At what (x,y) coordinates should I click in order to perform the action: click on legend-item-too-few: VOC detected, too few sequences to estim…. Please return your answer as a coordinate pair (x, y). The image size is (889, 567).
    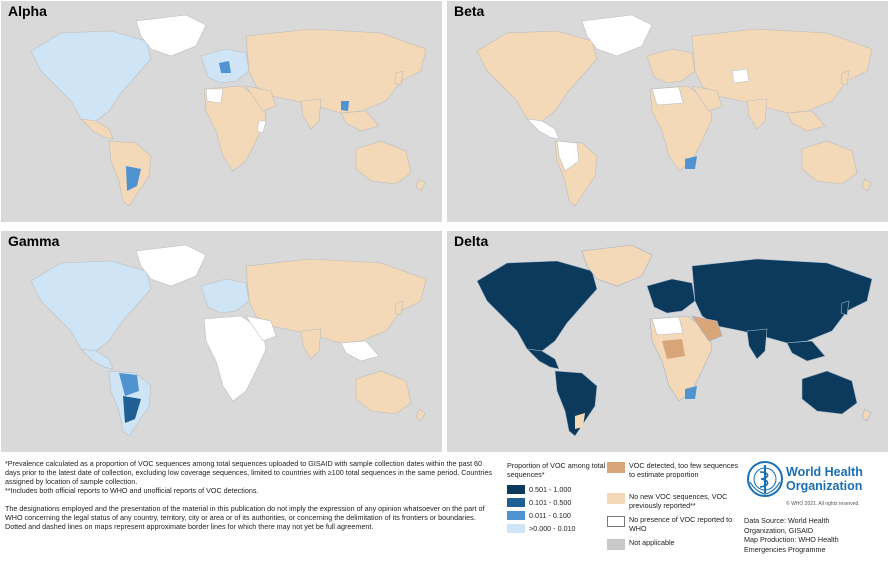
    Looking at the image, I should click on (674, 476).